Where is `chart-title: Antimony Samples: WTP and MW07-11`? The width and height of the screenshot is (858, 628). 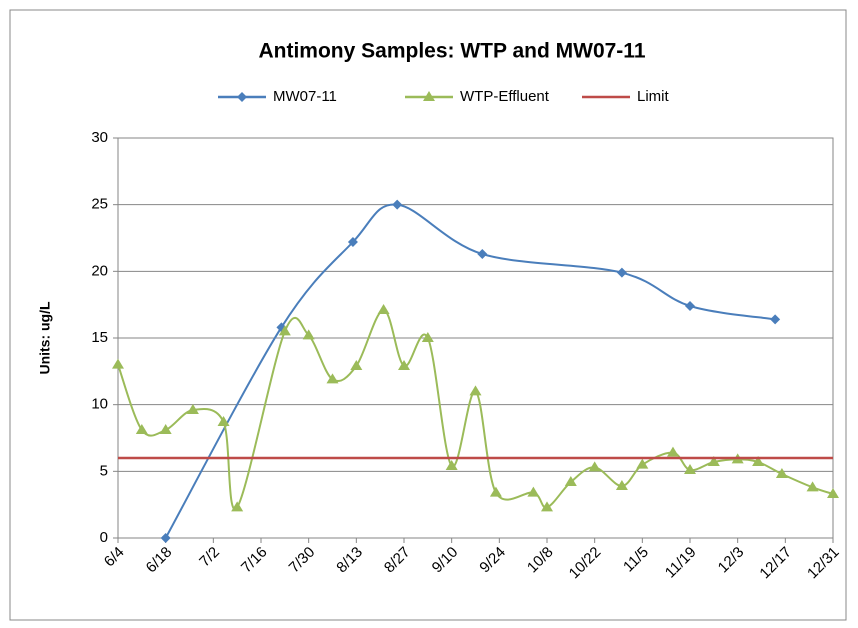
chart-title: Antimony Samples: WTP and MW07-11 is located at coordinates (451, 51).